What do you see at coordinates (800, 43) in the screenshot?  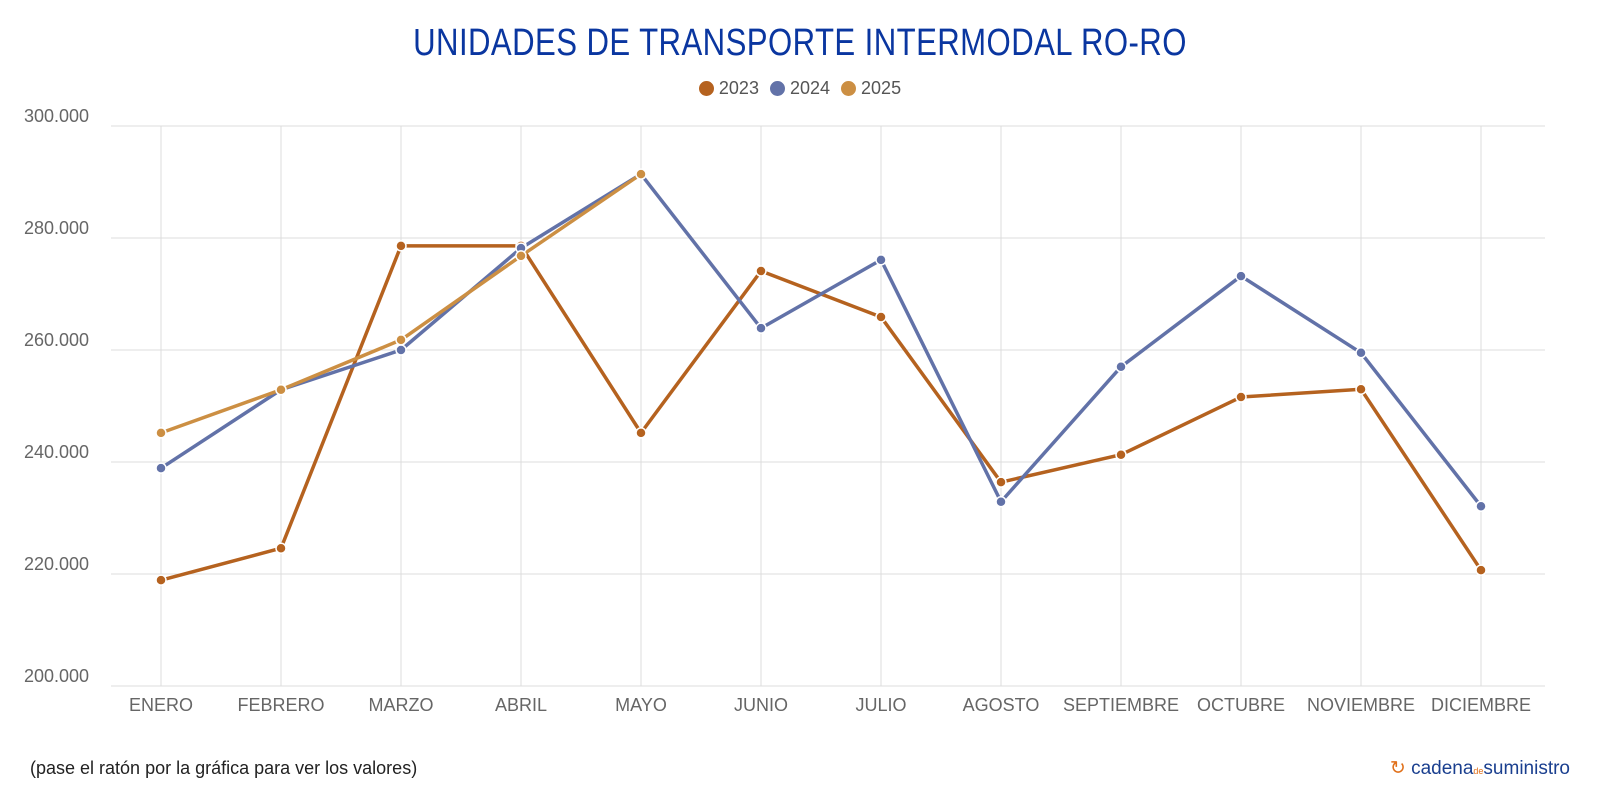 I see `chart-title: UNIDADES DE TRANSPORTE INTERMODAL RO-RO` at bounding box center [800, 43].